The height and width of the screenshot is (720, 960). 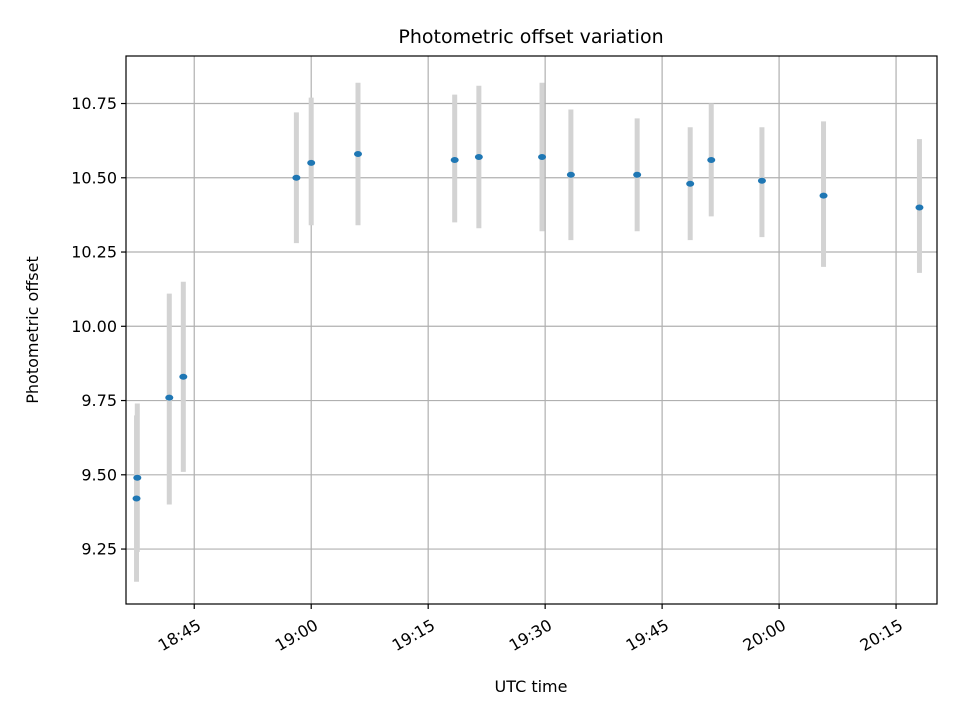 I want to click on x-axis-label: UTC time, so click(x=531, y=686).